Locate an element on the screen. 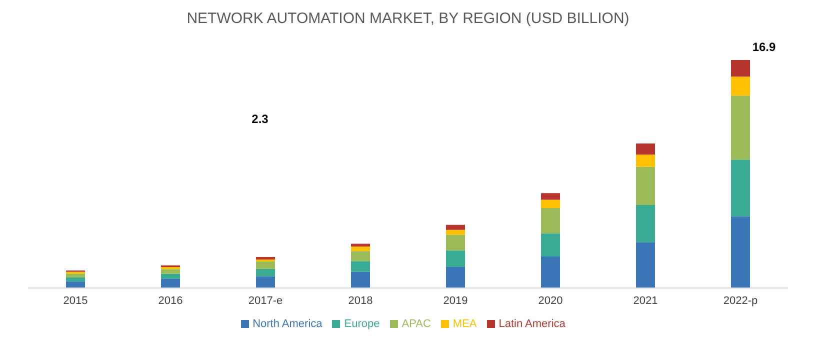 The width and height of the screenshot is (820, 350). legend-label: MEA is located at coordinates (464, 324).